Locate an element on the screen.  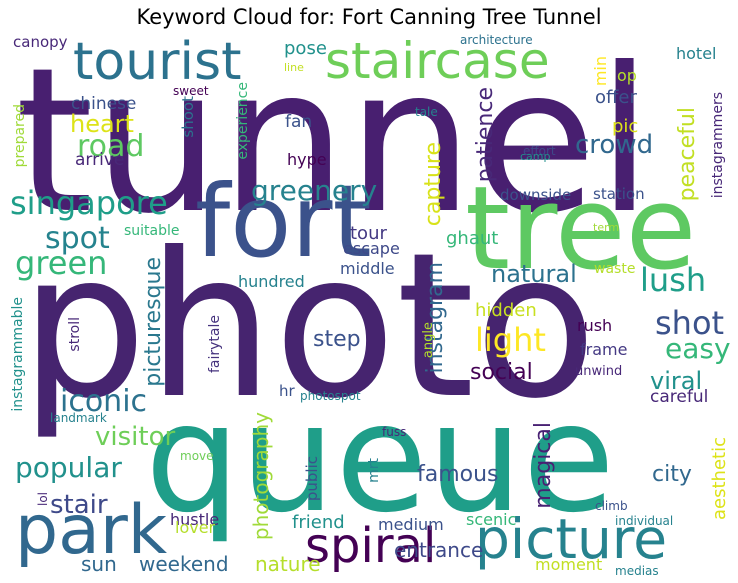
cloud-word: fort is located at coordinates (283, 221).